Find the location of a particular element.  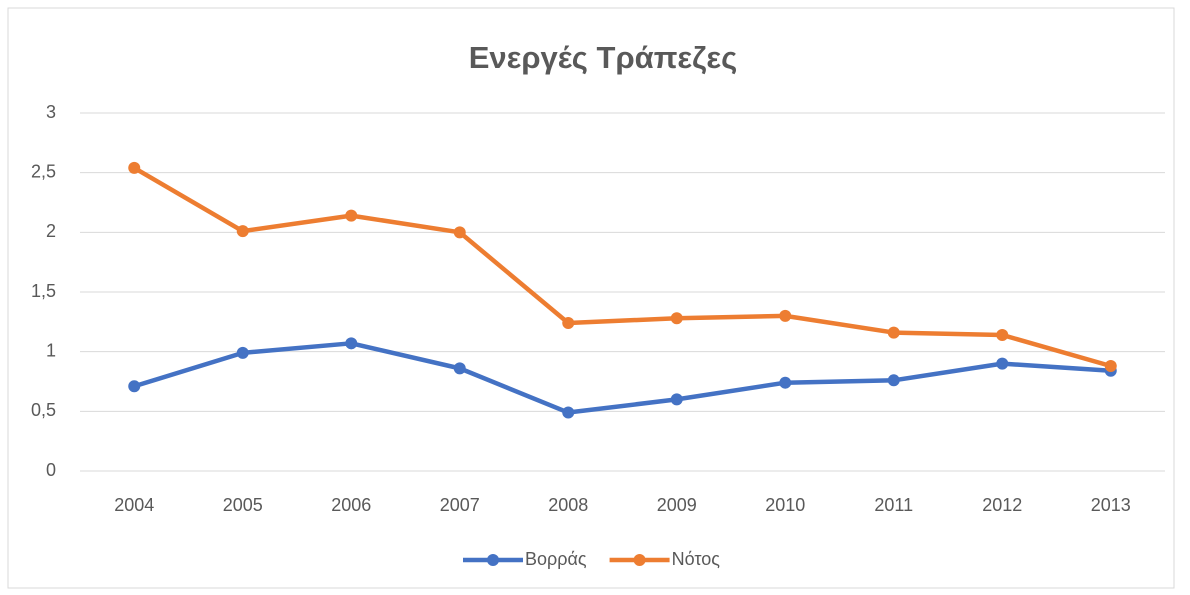

y-tick-label: 1 is located at coordinates (51, 350).